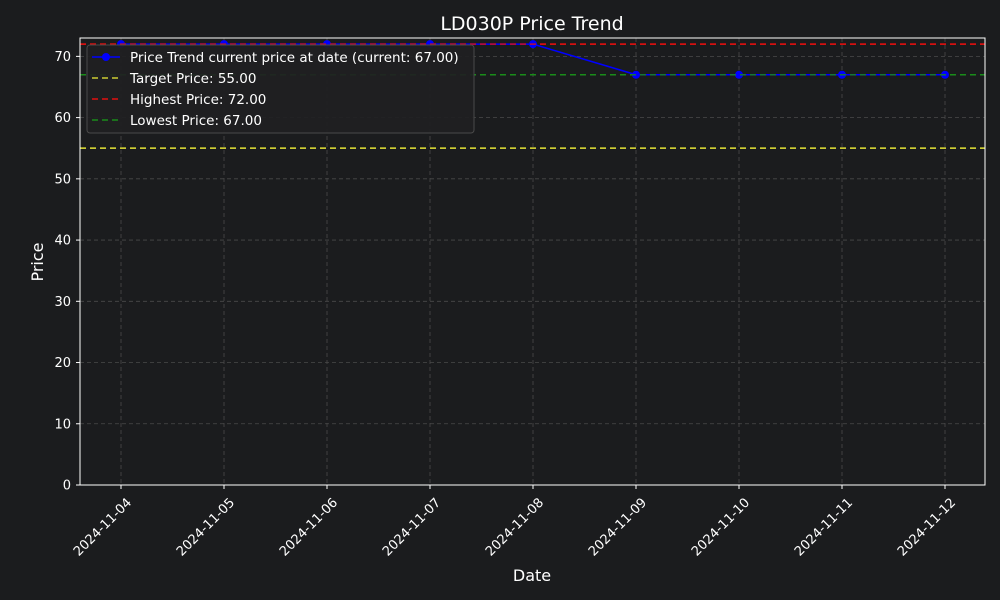 The image size is (1000, 600). I want to click on y-axis-ticks: 0 10 20 30 40 50 60 70, so click(67, 272).